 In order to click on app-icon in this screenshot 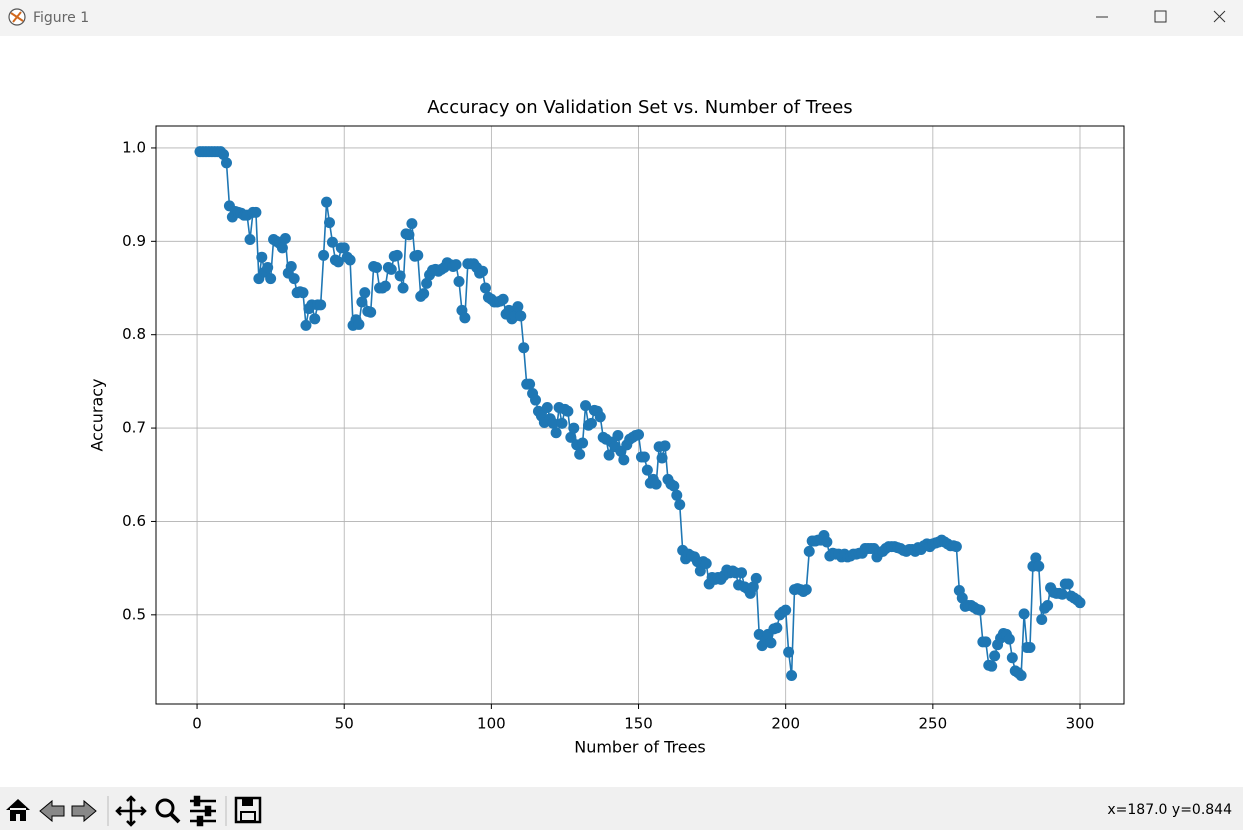, I will do `click(17, 17)`.